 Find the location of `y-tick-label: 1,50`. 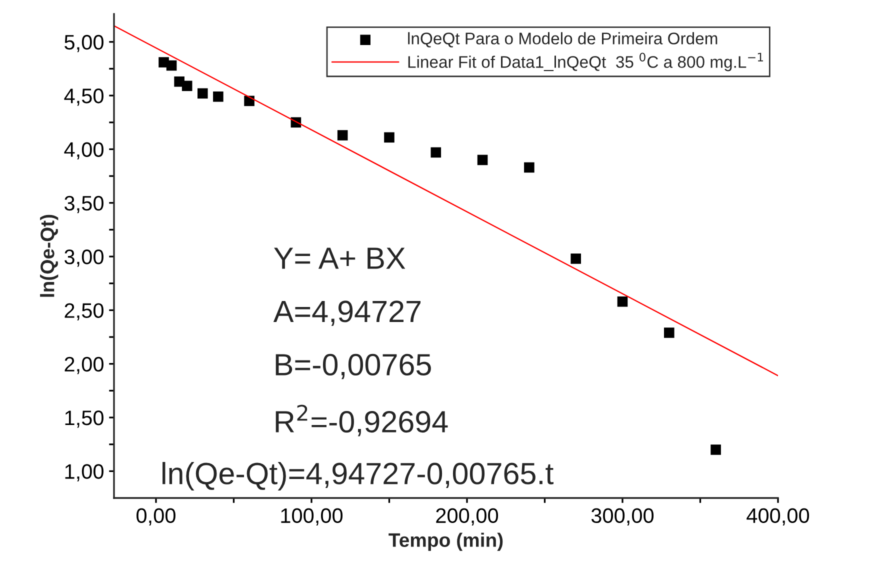

y-tick-label: 1,50 is located at coordinates (84, 419).